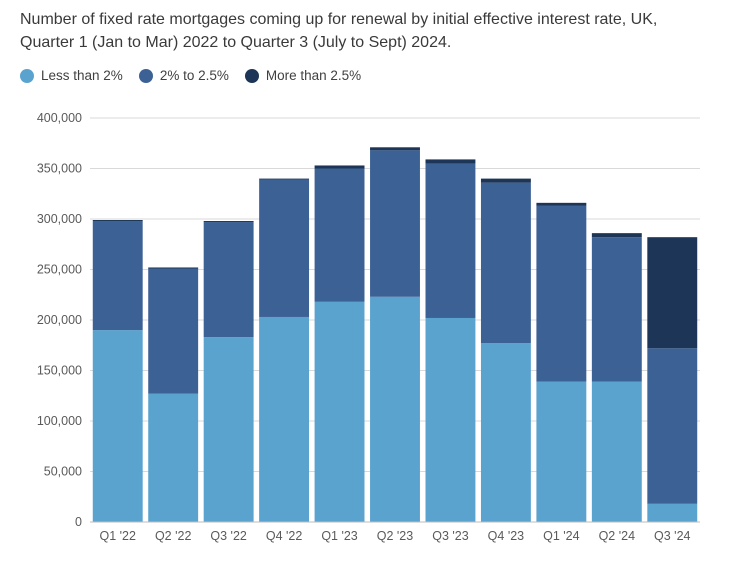  Describe the element at coordinates (313, 75) in the screenshot. I see `legend-label-more-than-2-5: More than 2.5%` at that location.